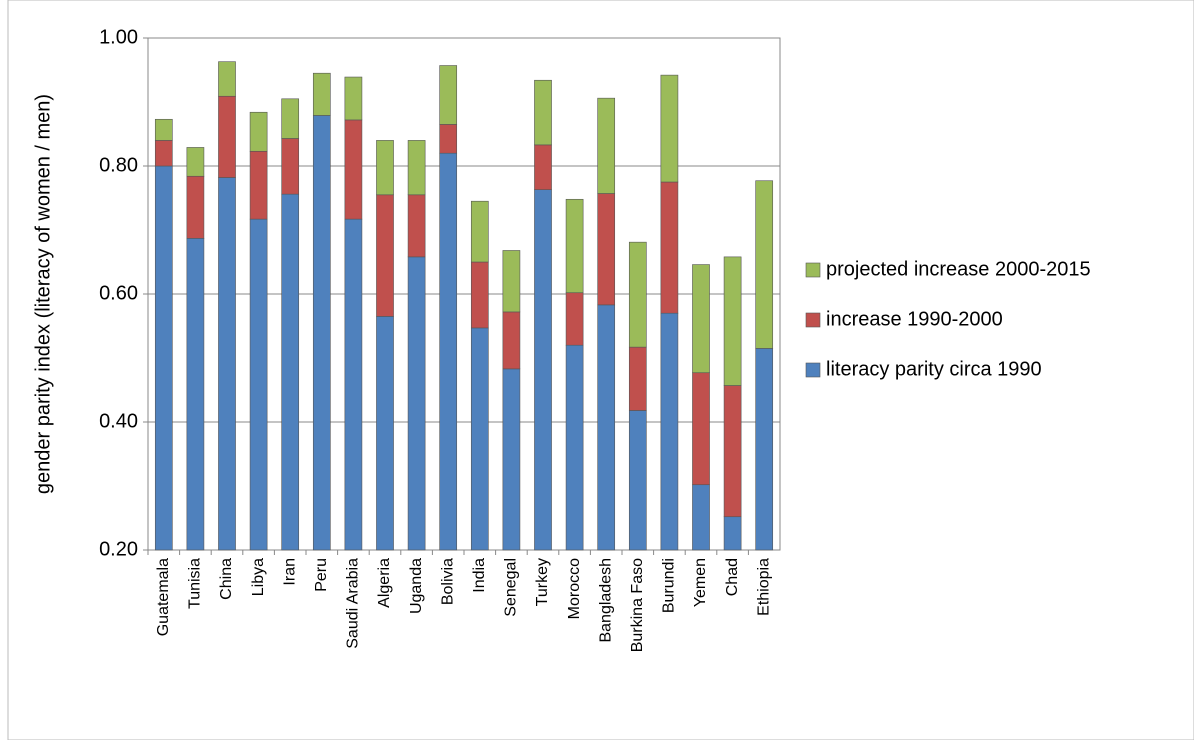 This screenshot has width=1194, height=745. I want to click on legend-label: projected increase 2000-2015, so click(958, 269).